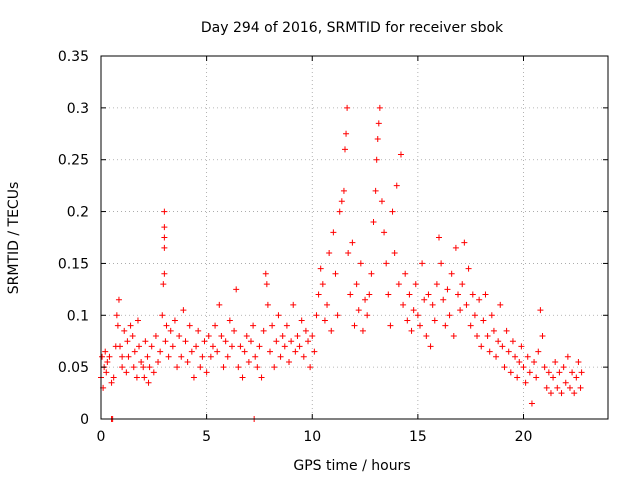 This screenshot has height=480, width=640. Describe the element at coordinates (78, 316) in the screenshot. I see `y-tick-label: 0.1` at that location.